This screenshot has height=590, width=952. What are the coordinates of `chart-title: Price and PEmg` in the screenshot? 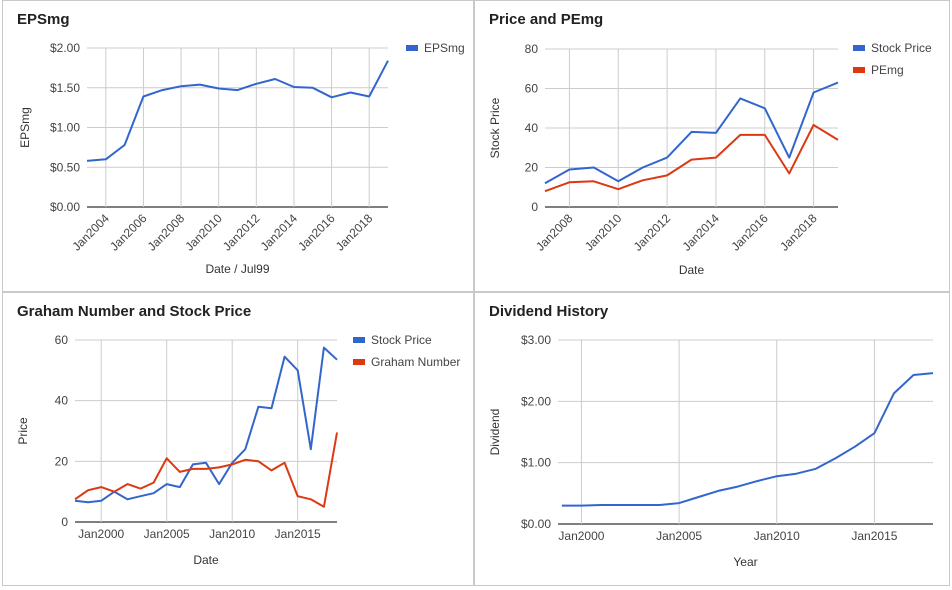 It's located at (546, 19).